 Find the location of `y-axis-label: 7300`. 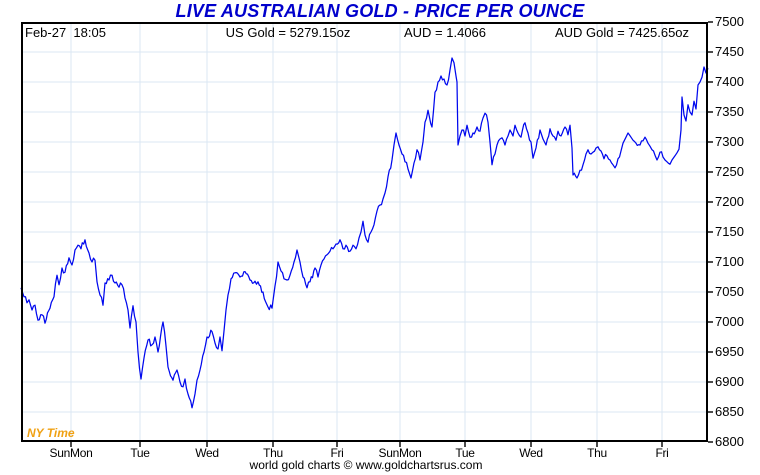

y-axis-label: 7300 is located at coordinates (729, 141).